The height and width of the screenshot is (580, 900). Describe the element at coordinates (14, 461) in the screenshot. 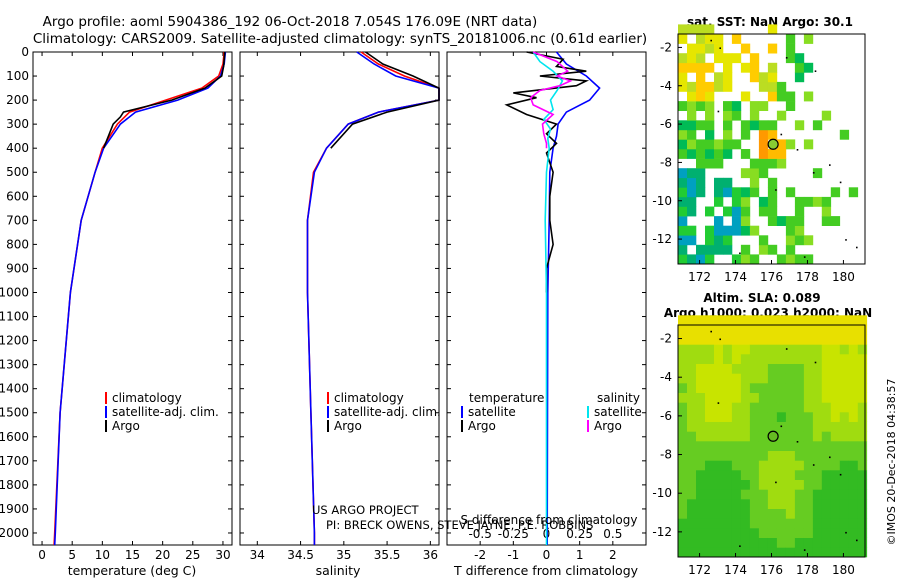

I see `depth-tick-label: 1700` at that location.